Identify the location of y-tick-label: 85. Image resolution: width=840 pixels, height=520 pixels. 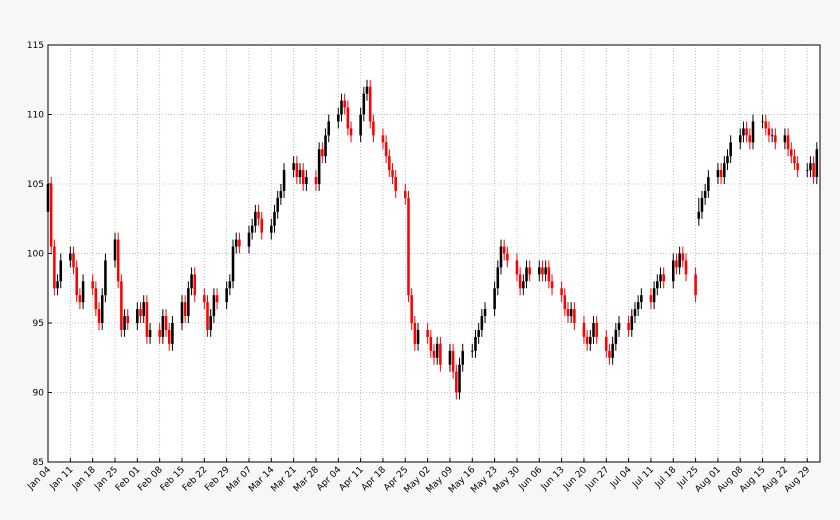
(38, 463).